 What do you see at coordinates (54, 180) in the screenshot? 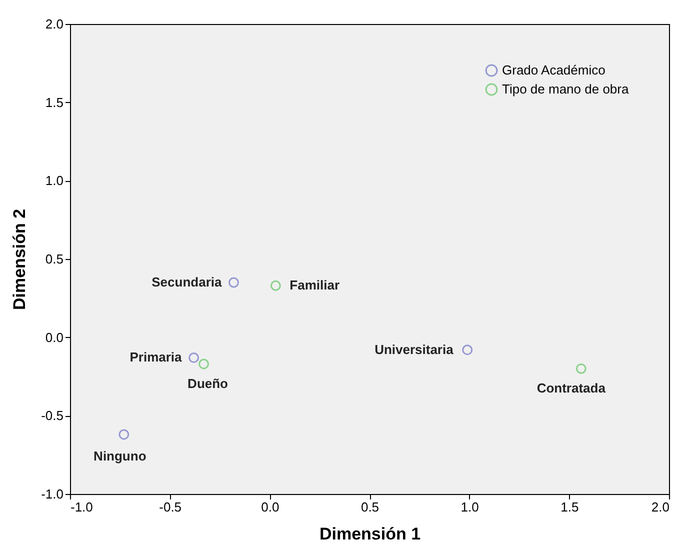
I see `y-tick-label: 1.0` at bounding box center [54, 180].